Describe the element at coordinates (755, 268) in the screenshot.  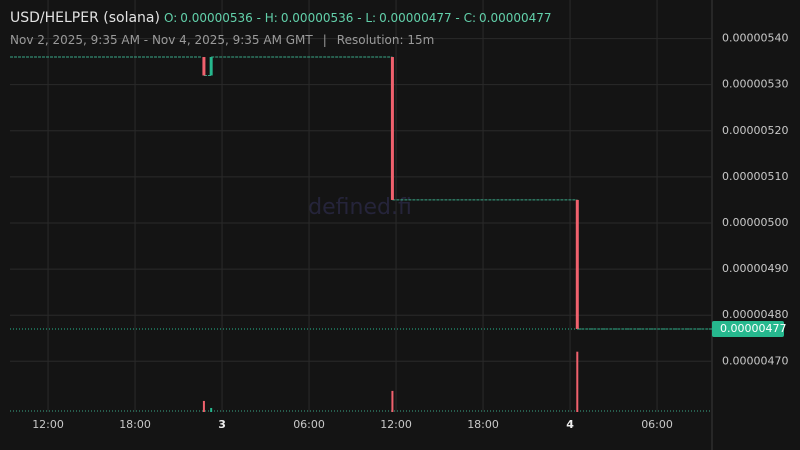
I see `y-tick-label: 0.00000490` at that location.